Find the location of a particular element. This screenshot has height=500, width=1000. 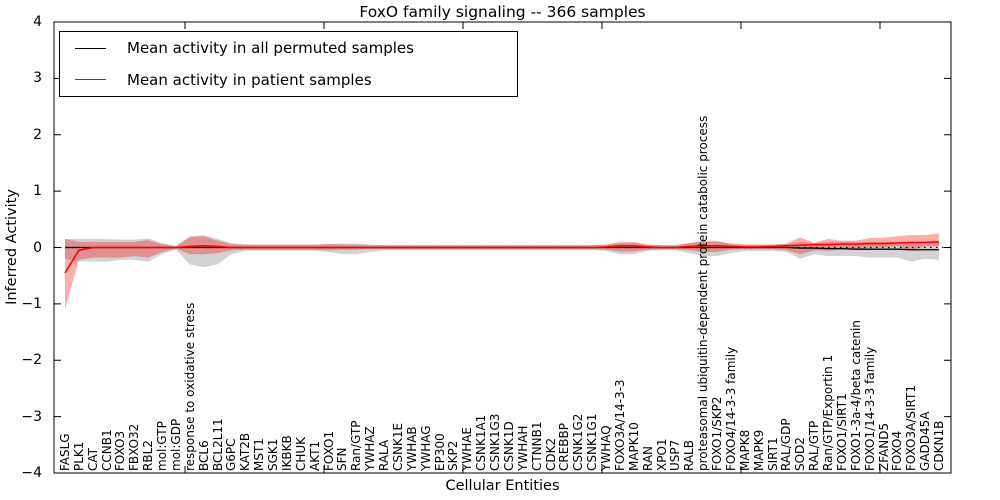

y-tick-label: −1 is located at coordinates (31, 303).